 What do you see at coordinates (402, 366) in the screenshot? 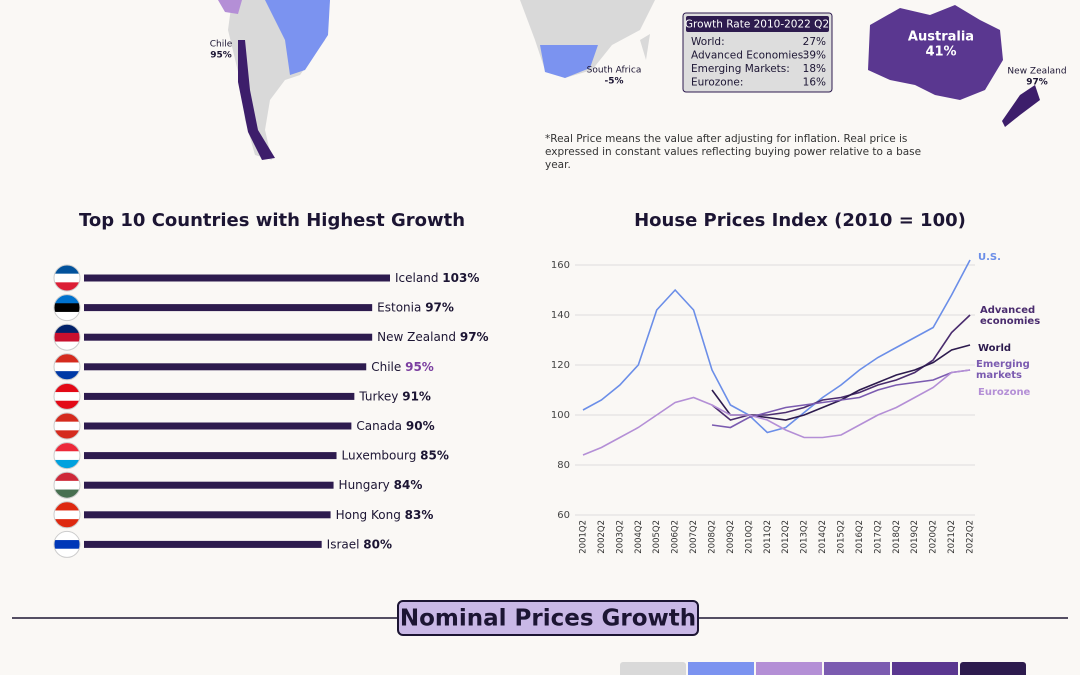
I see `bar-label: Chile 95%` at bounding box center [402, 366].